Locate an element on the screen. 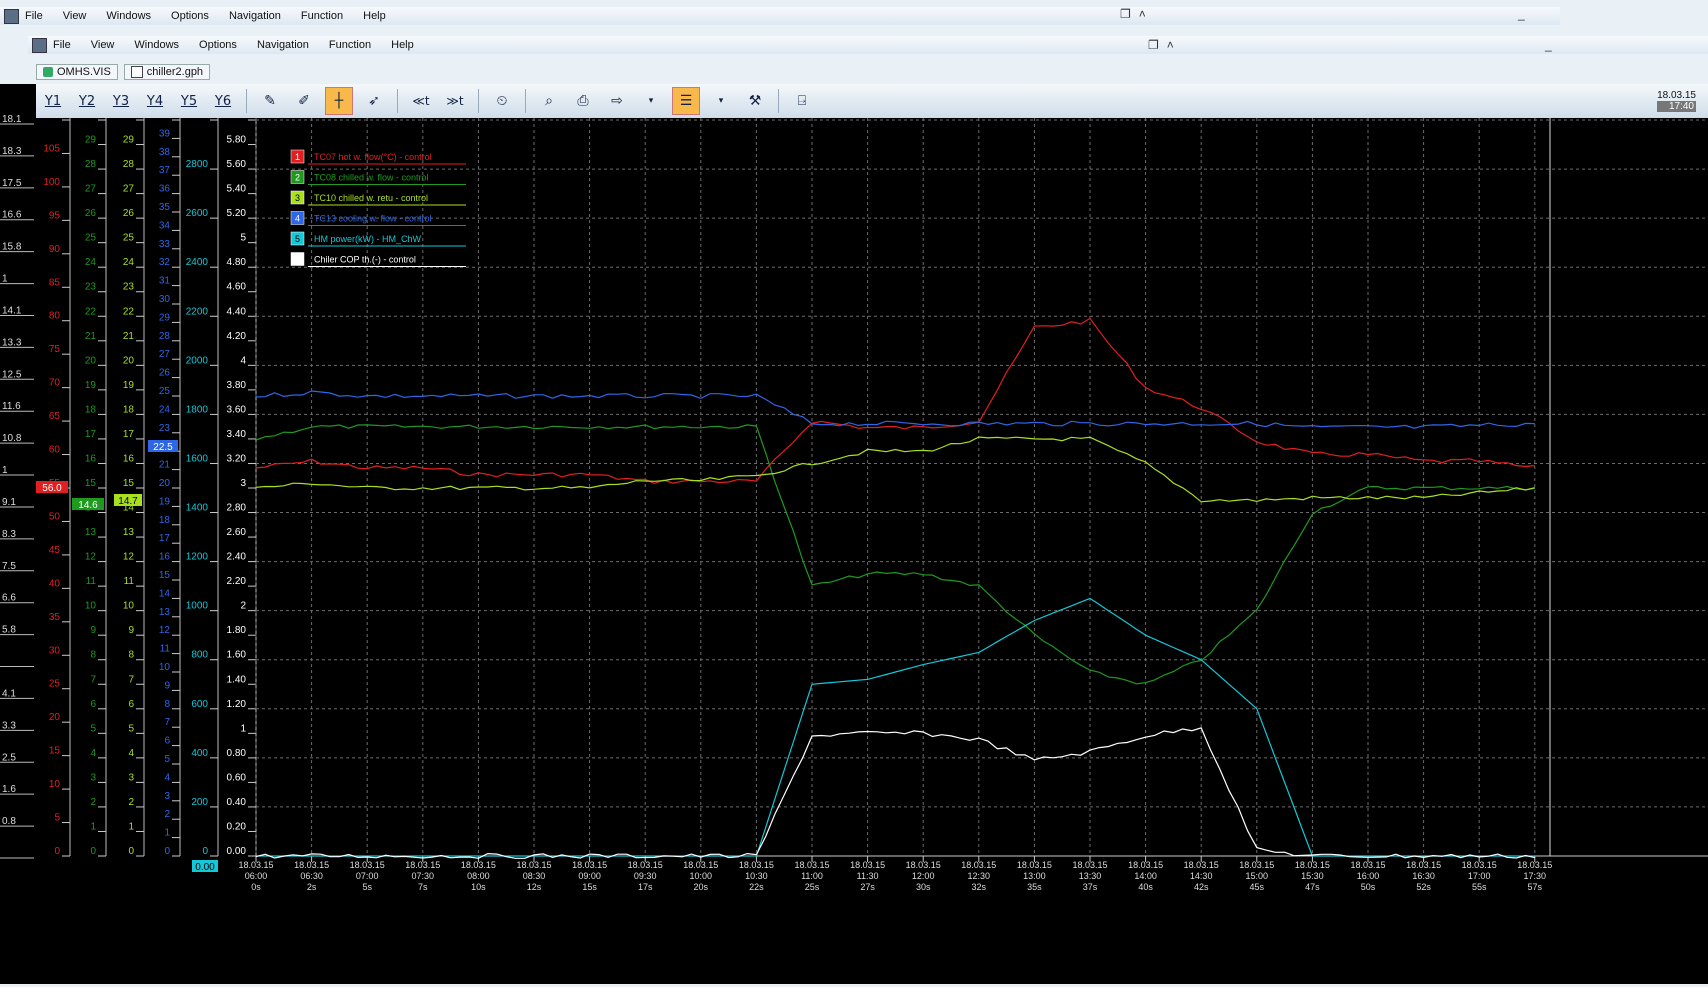 The image size is (1708, 987). inner-menu-function: Function is located at coordinates (350, 45).